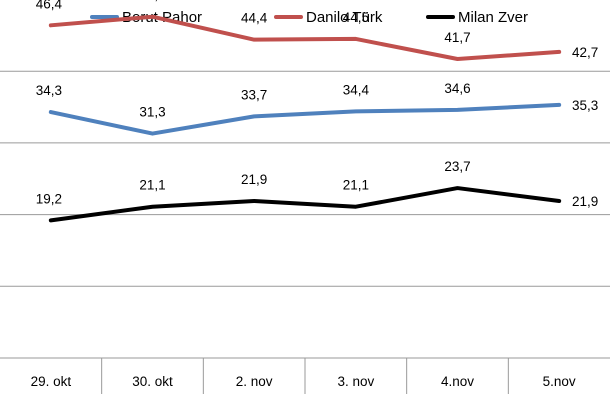  Describe the element at coordinates (254, 381) in the screenshot. I see `x-tick-label: 2. nov` at that location.